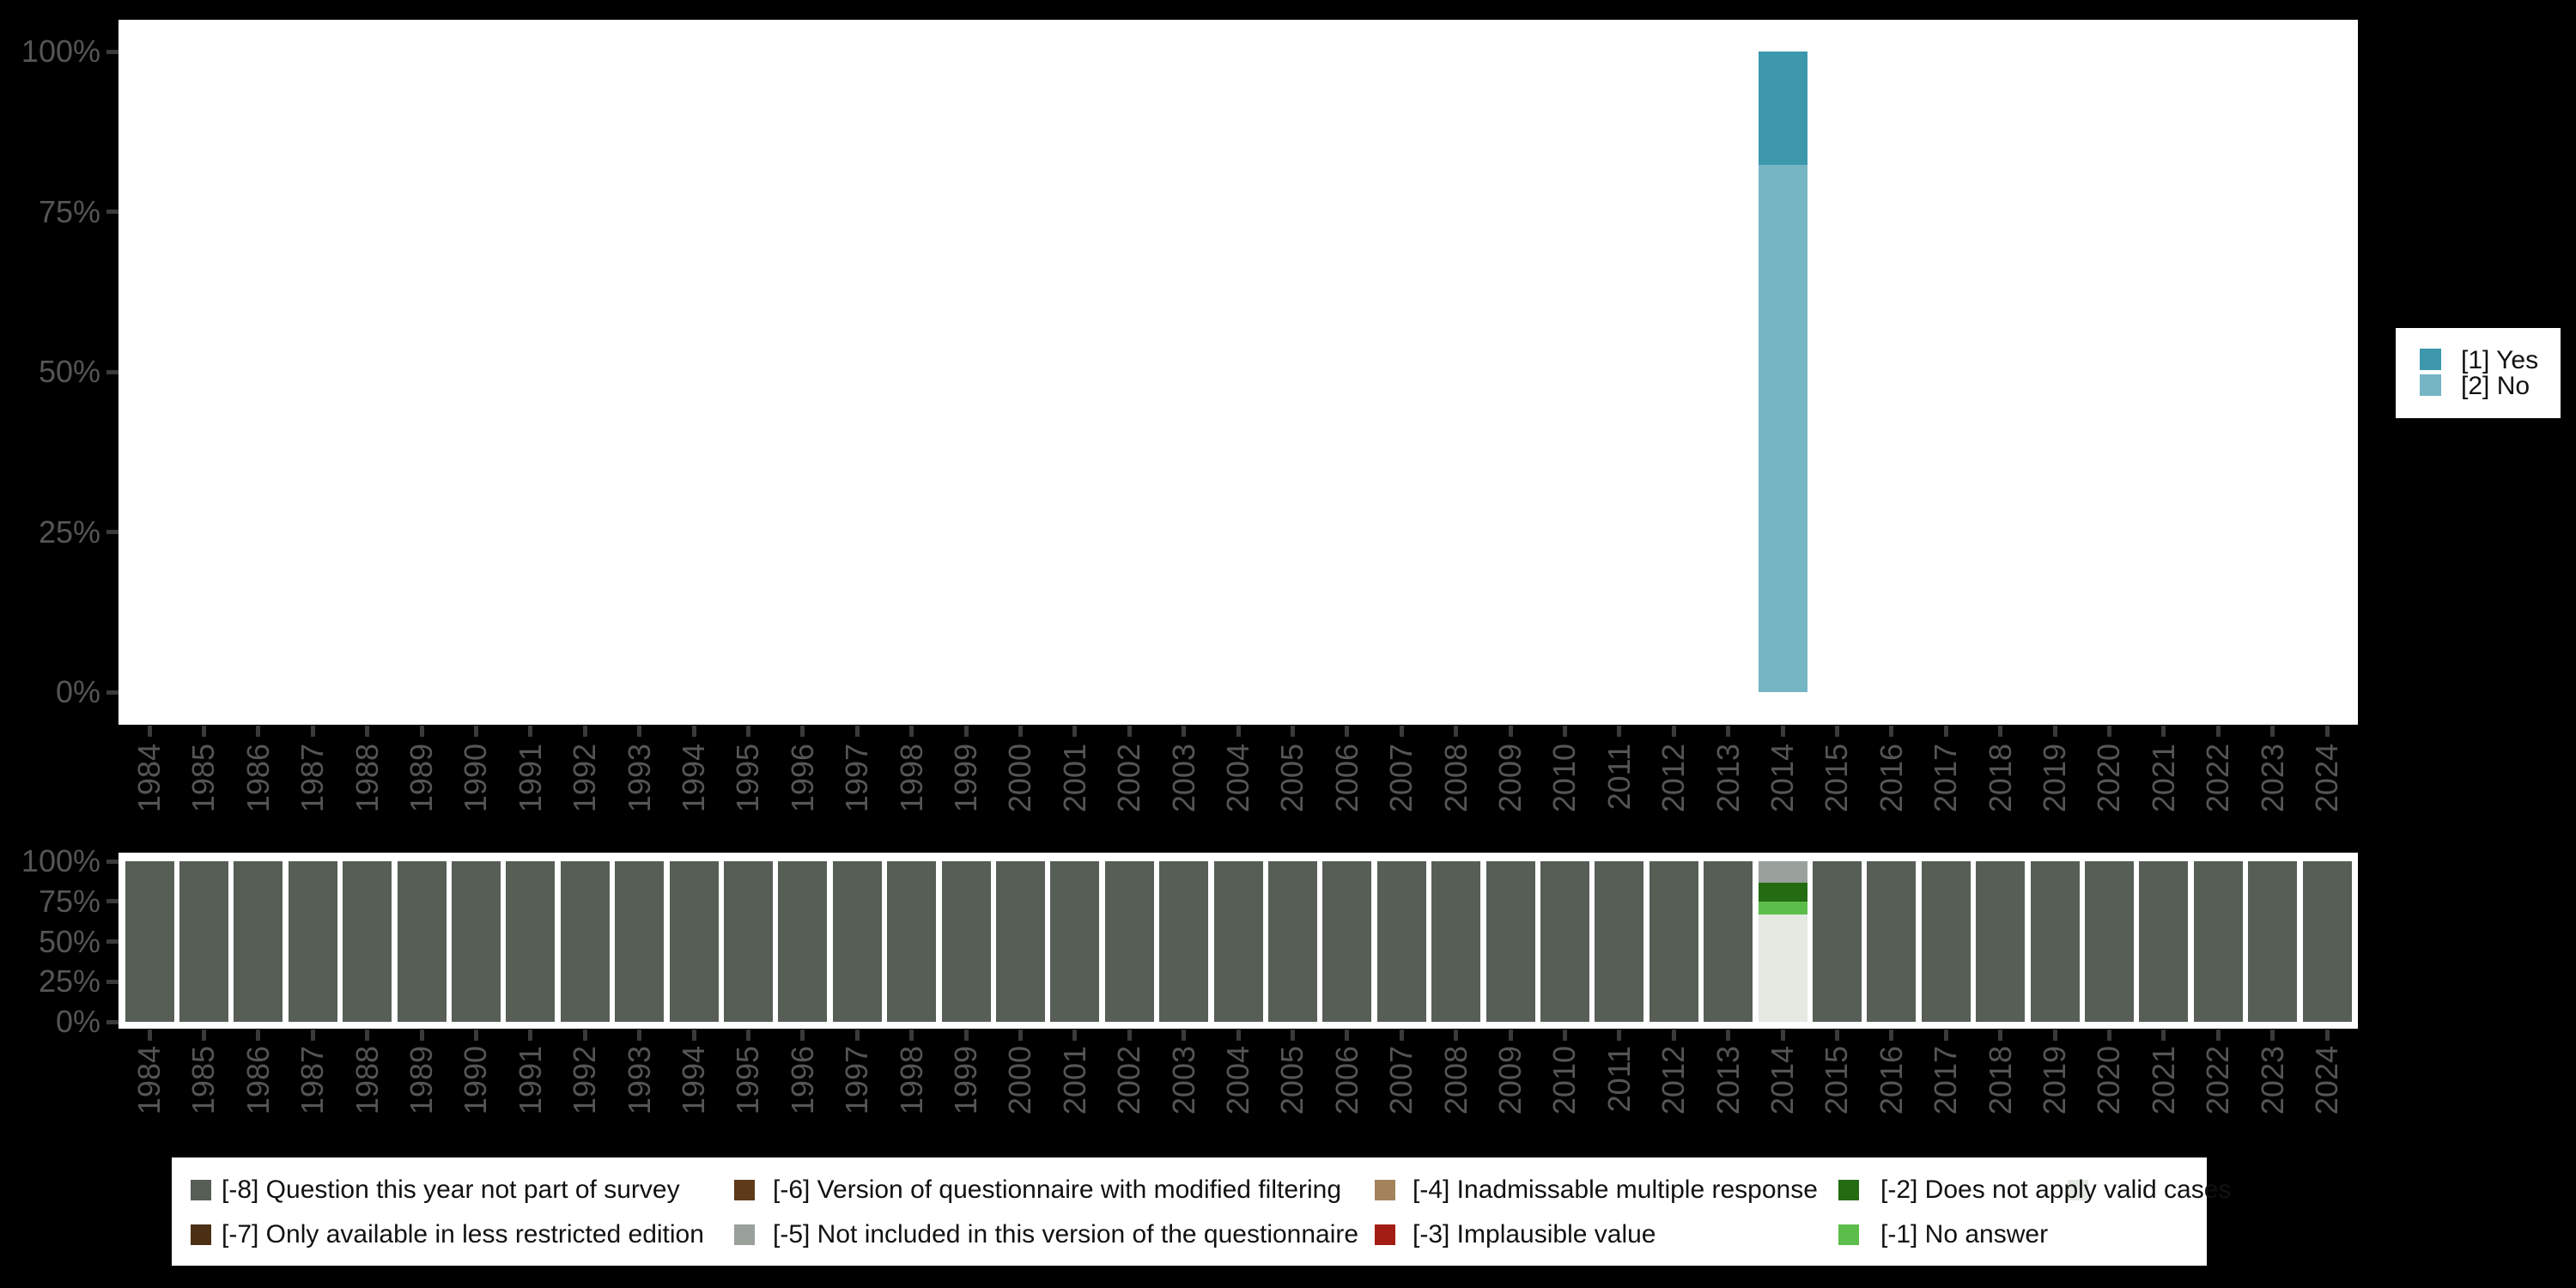 The height and width of the screenshot is (1288, 2576). I want to click on x-axis-year-label: 2023, so click(2272, 1080).